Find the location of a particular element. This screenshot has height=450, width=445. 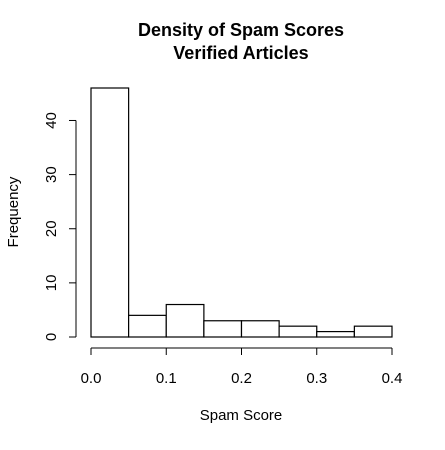

y-tick-label-0: 0 is located at coordinates (51, 337).